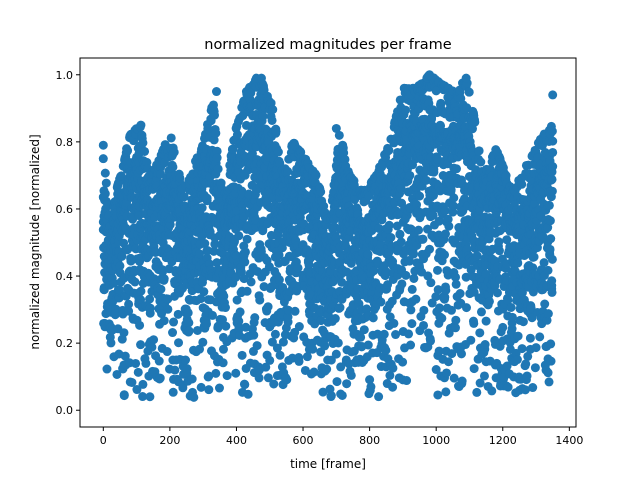 This screenshot has height=480, width=640. Describe the element at coordinates (328, 464) in the screenshot. I see `x-axis-label: time [frame]` at that location.